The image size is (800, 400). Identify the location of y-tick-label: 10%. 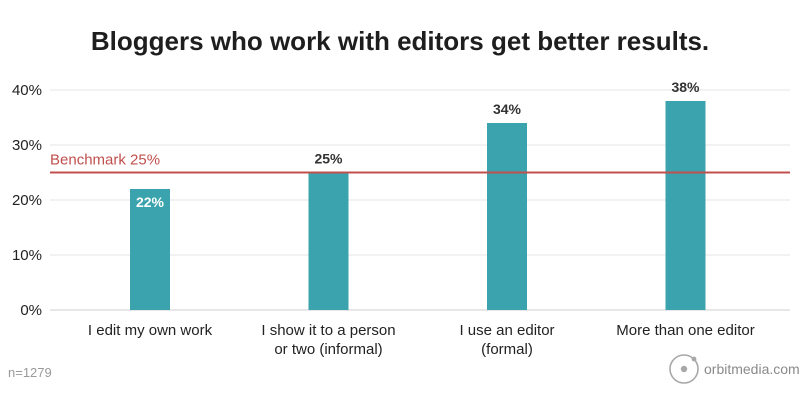
(27, 255).